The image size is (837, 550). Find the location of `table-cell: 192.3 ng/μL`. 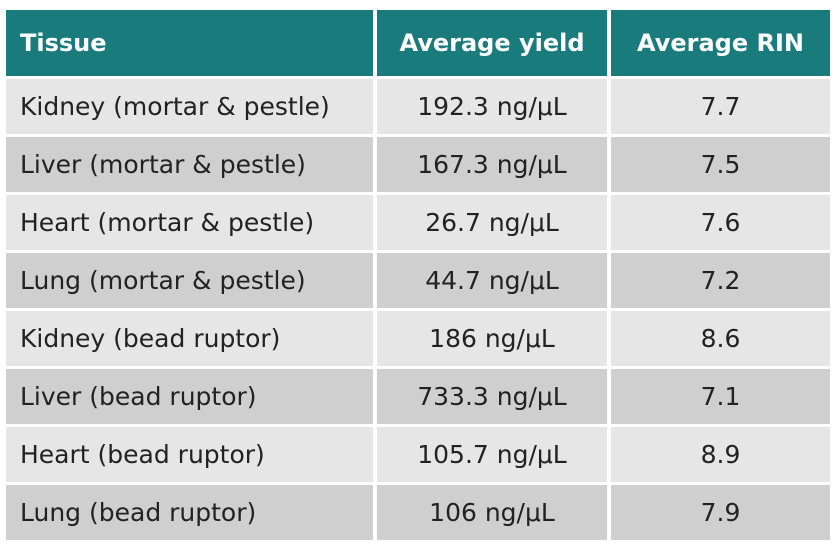

table-cell: 192.3 ng/μL is located at coordinates (492, 106).